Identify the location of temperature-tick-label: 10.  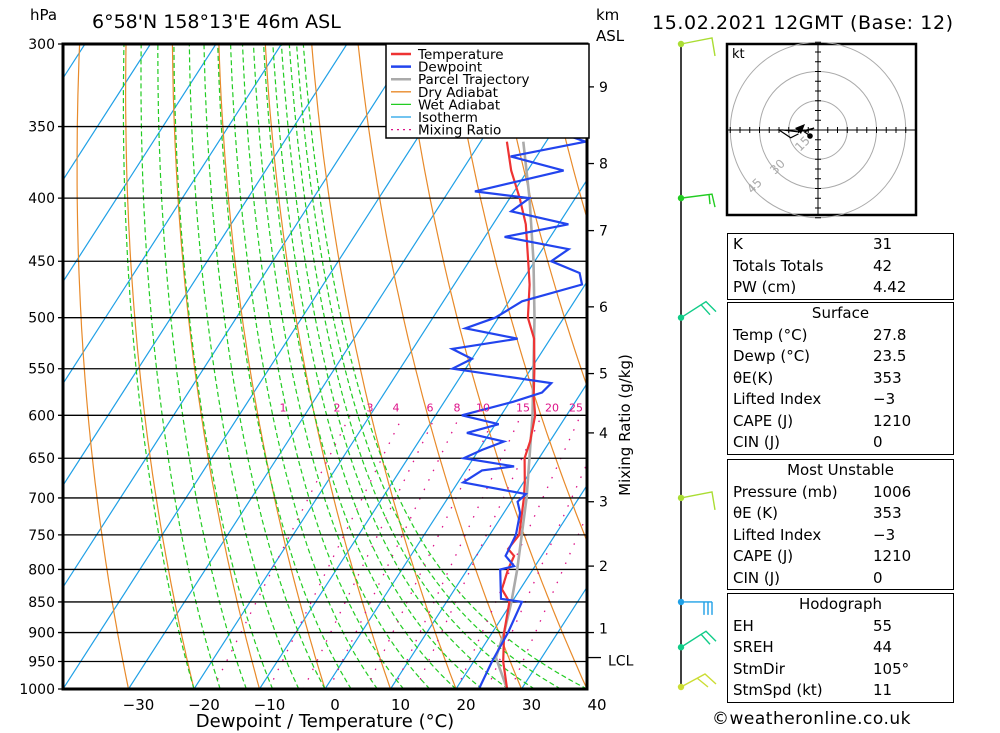
(400, 705).